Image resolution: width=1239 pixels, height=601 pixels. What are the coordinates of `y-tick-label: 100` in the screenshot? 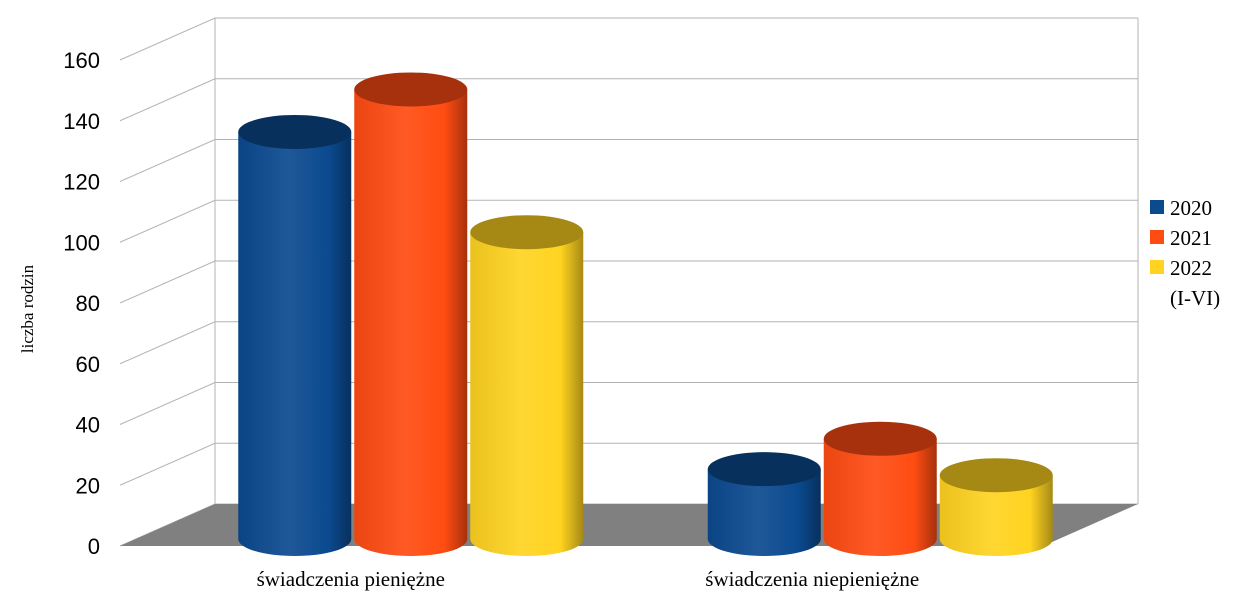 It's located at (81, 242).